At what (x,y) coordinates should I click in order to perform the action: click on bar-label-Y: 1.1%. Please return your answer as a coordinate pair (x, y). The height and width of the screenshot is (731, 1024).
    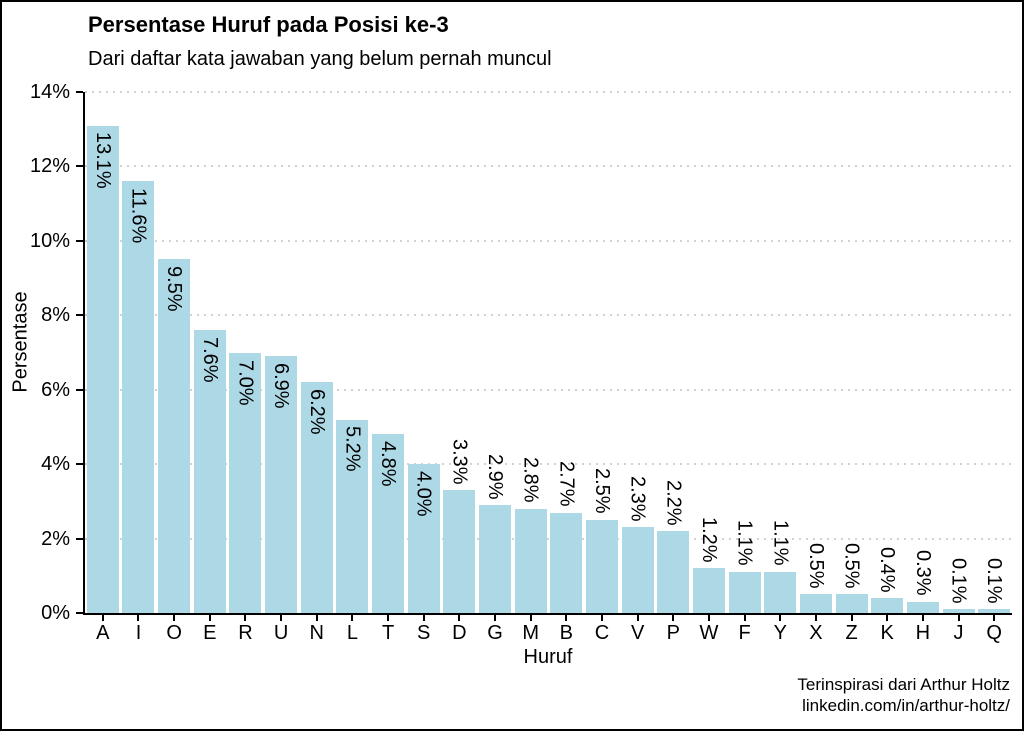
    Looking at the image, I should click on (780, 543).